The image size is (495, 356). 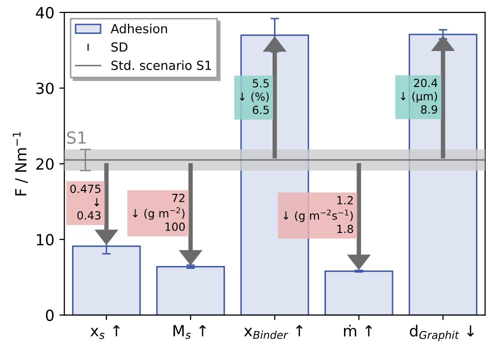 I want to click on annotation: 72 ↓ (g m$^{−2}$) 100, so click(x=158, y=212).